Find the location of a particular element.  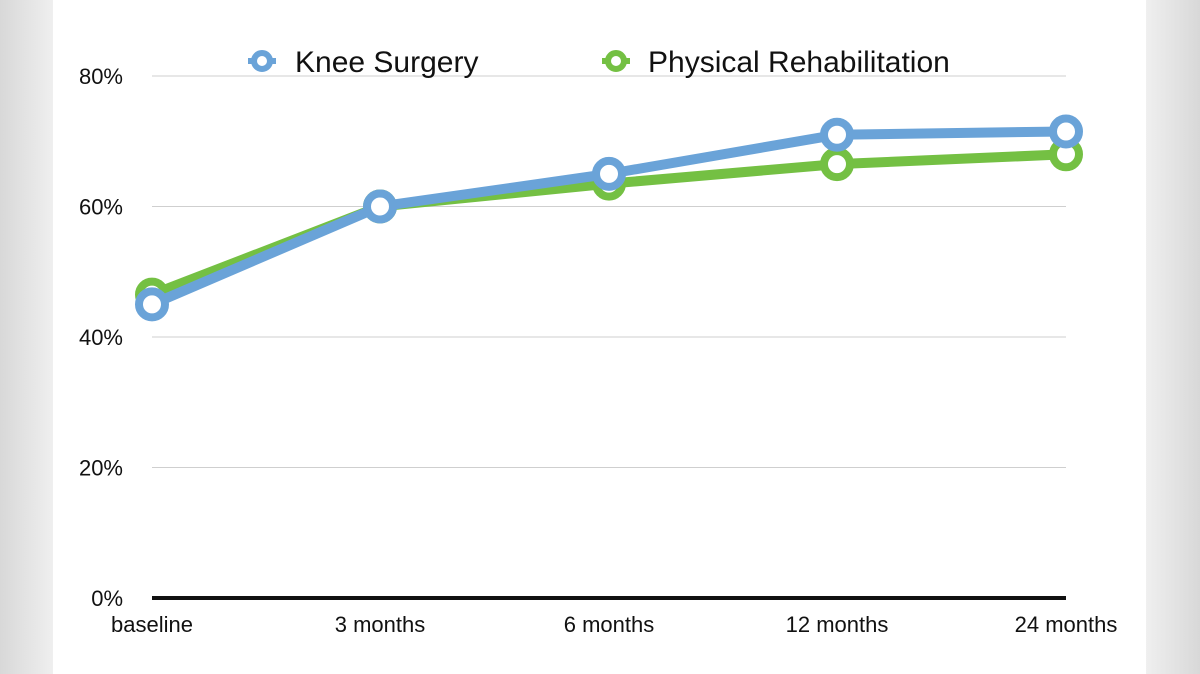

x-tick-label: 3 months is located at coordinates (380, 624).